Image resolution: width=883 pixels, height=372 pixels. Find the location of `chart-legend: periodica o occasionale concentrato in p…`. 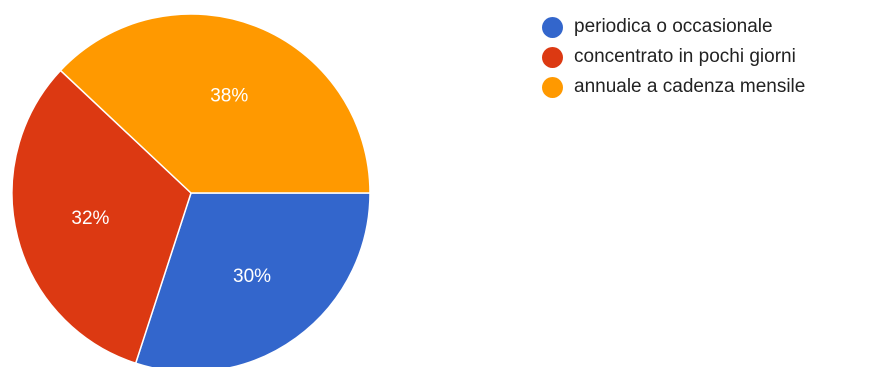

chart-legend: periodica o occasionale concentrato in p… is located at coordinates (673, 57).